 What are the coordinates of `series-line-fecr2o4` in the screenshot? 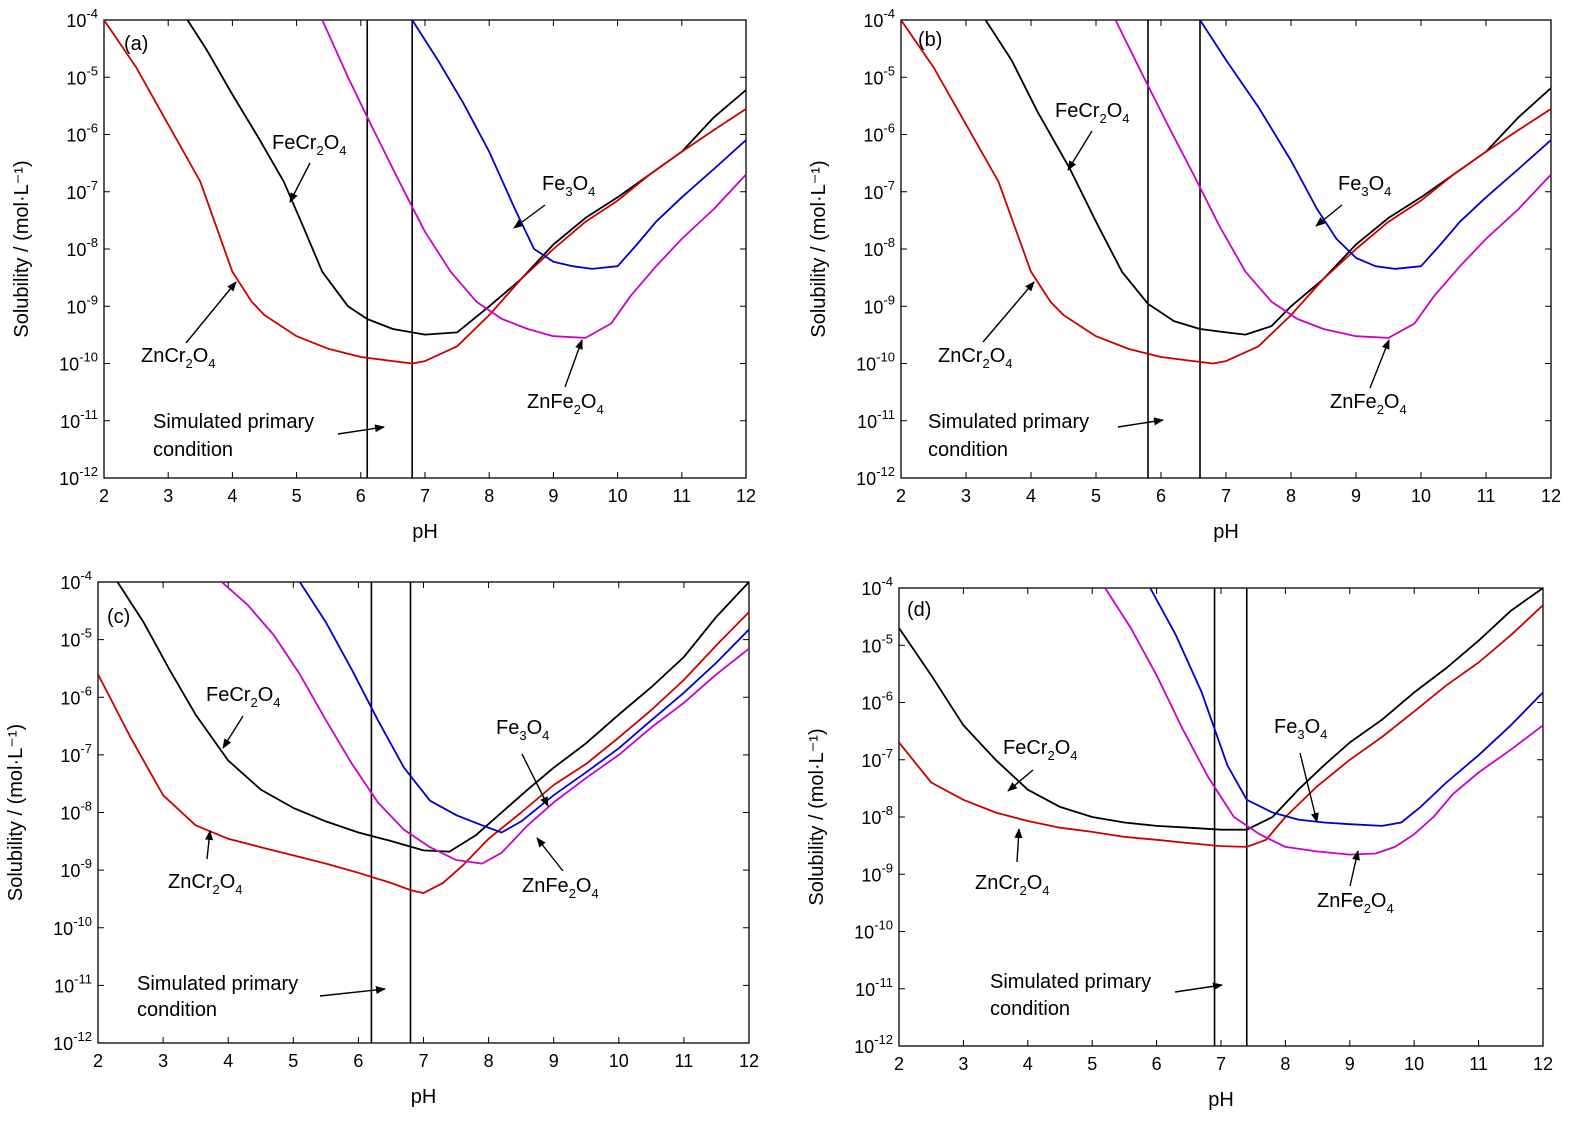 It's located at (1221, 709).